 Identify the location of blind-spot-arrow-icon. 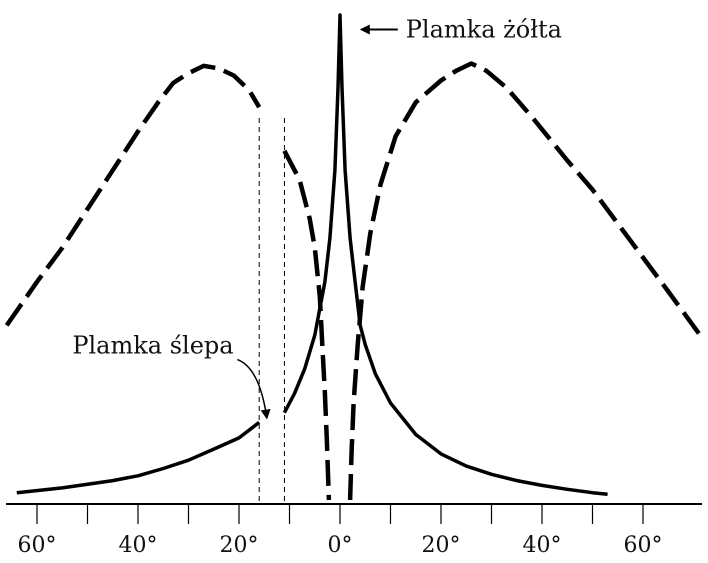
(254, 389).